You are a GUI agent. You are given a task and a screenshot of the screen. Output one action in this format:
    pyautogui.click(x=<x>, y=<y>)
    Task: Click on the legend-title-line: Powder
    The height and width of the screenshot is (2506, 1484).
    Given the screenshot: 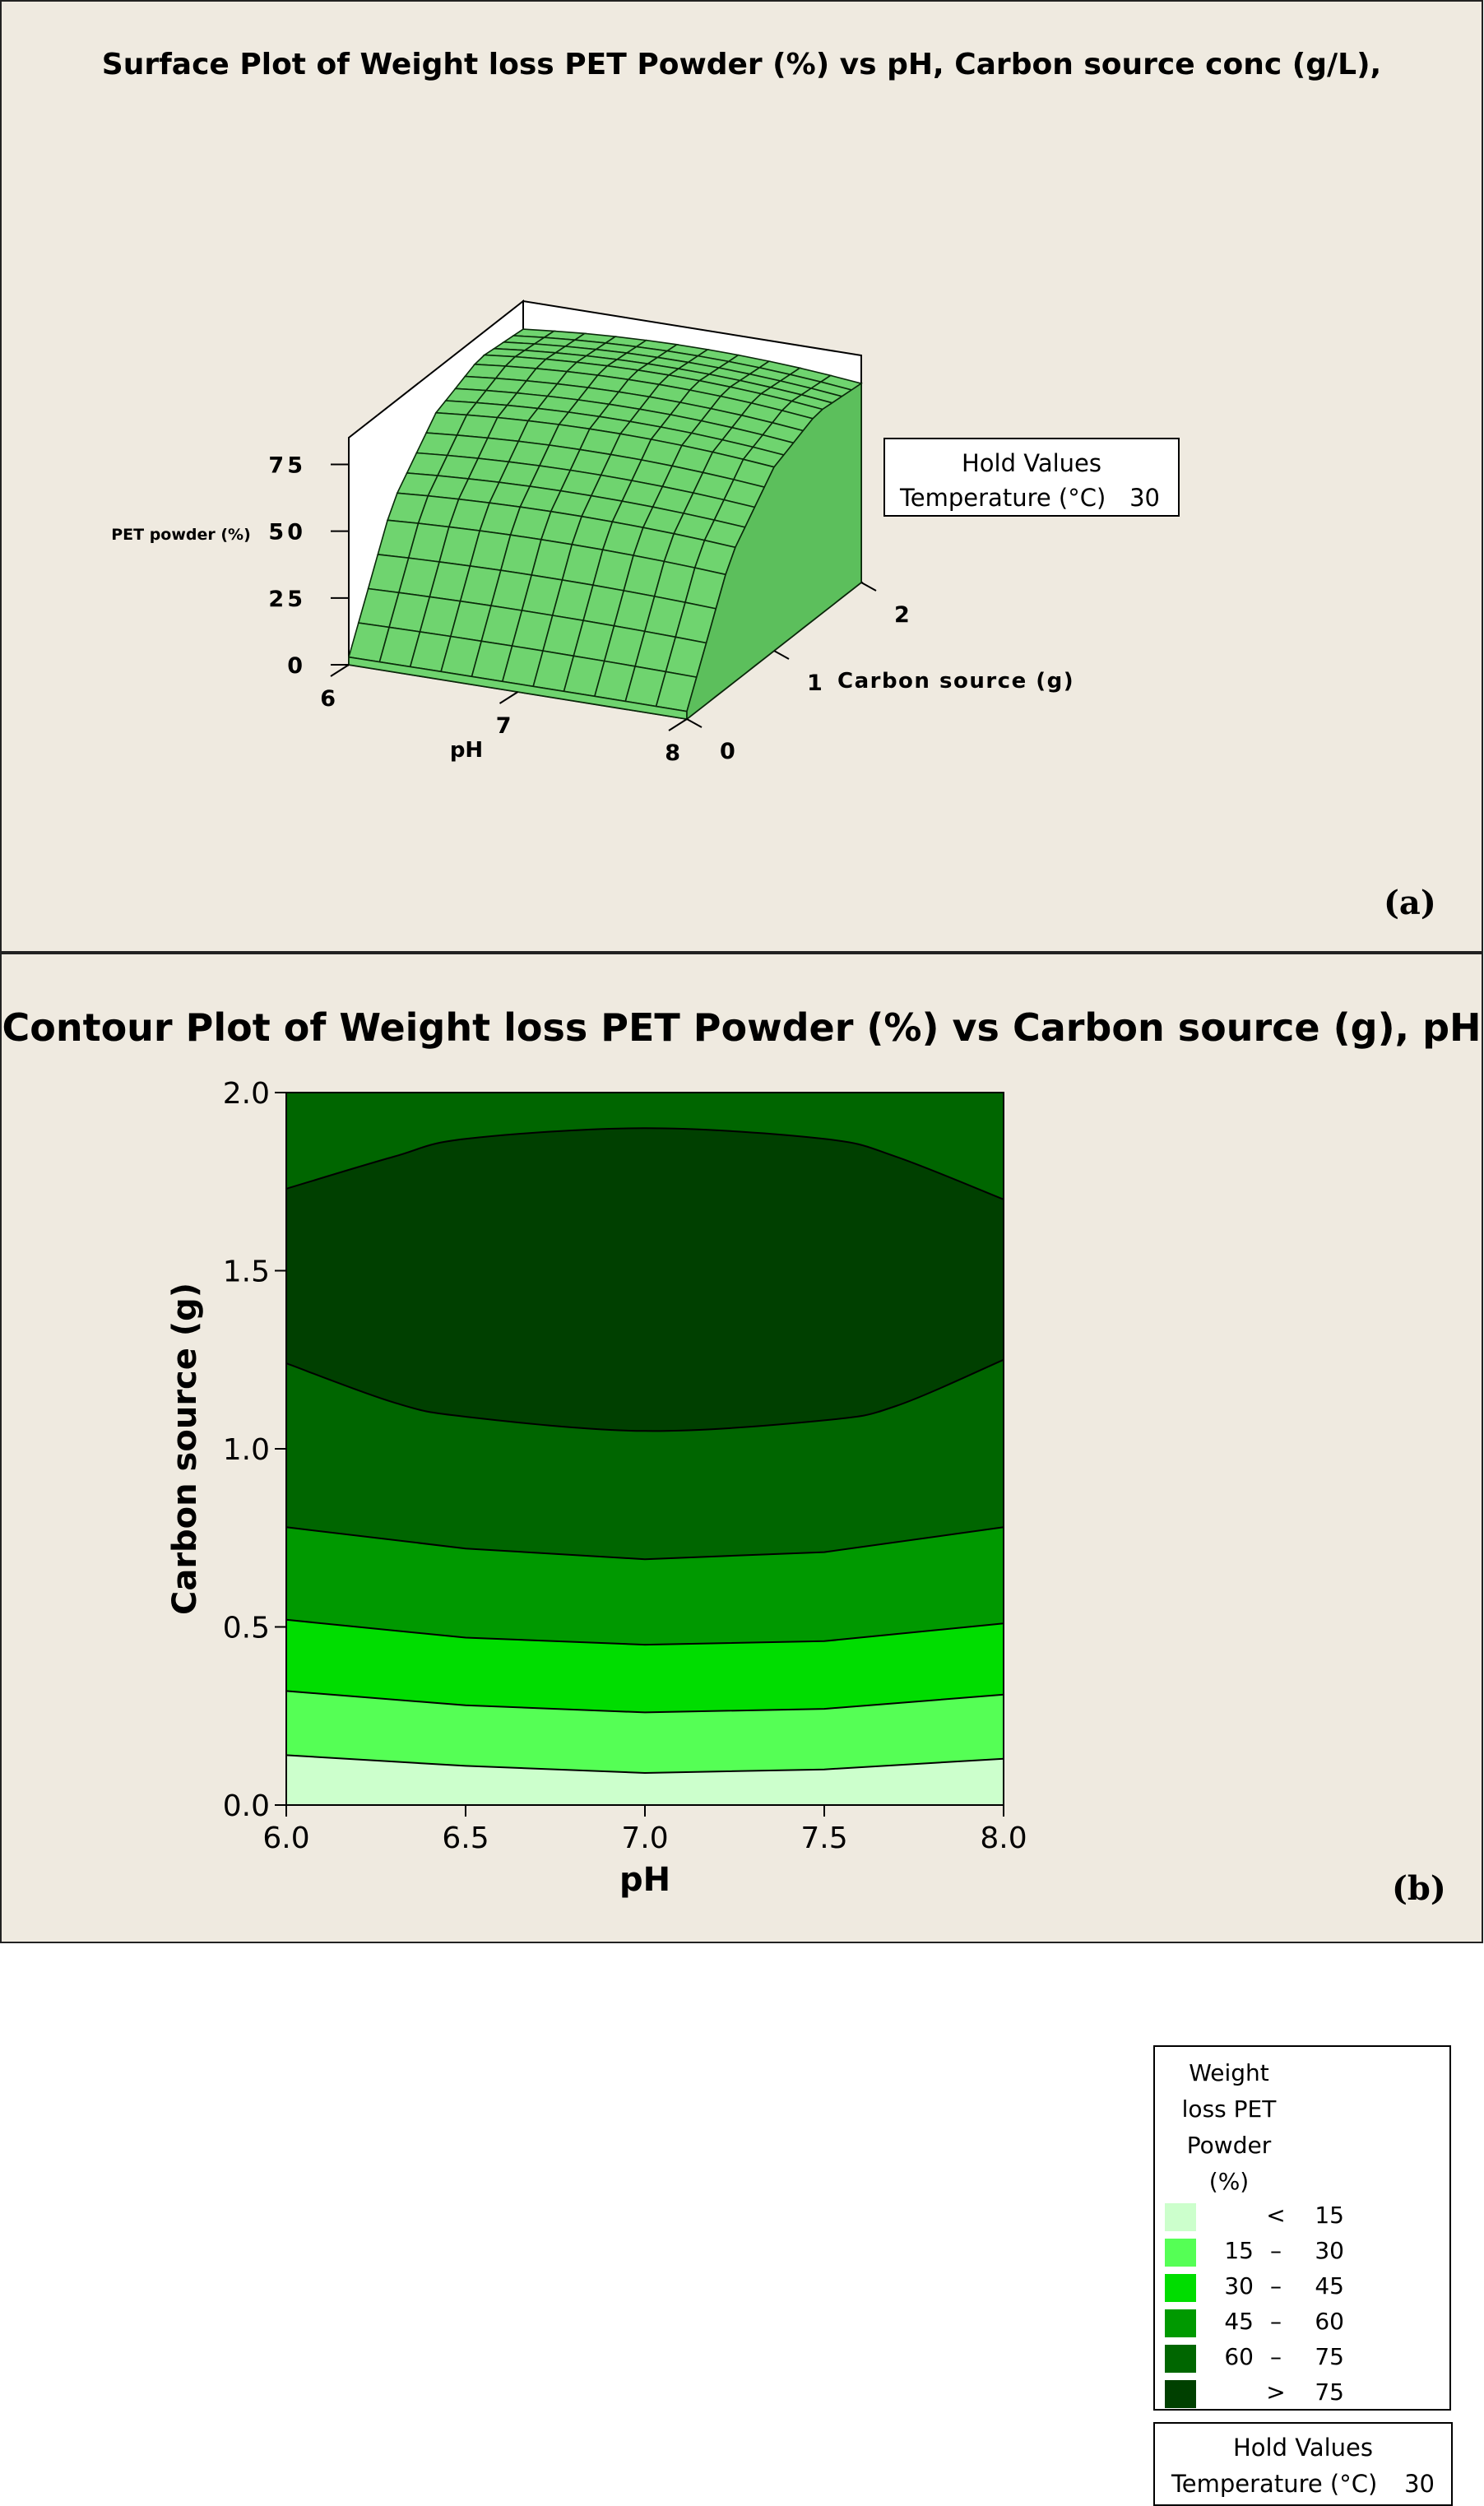 What is the action you would take?
    pyautogui.click(x=1229, y=2145)
    